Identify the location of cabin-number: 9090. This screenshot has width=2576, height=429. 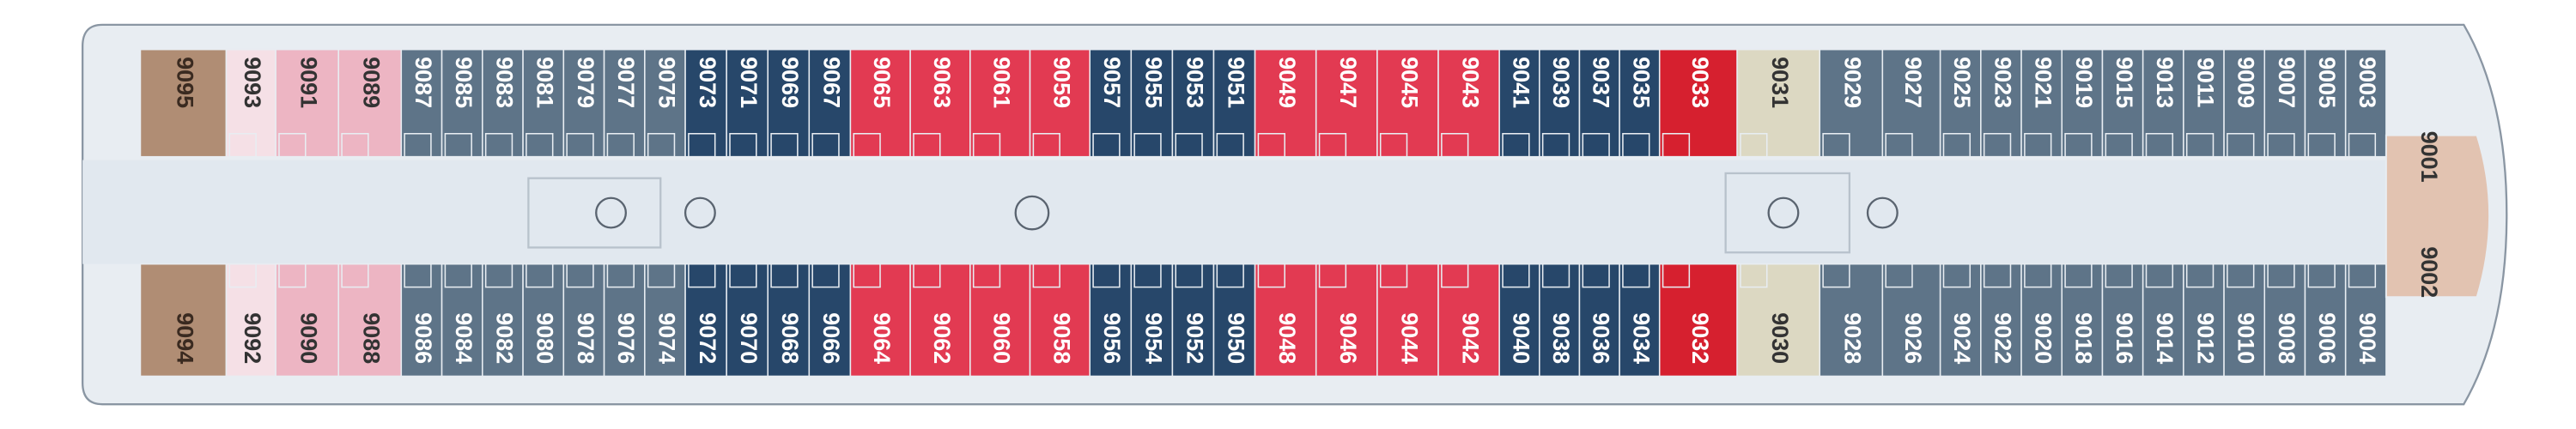
(309, 338).